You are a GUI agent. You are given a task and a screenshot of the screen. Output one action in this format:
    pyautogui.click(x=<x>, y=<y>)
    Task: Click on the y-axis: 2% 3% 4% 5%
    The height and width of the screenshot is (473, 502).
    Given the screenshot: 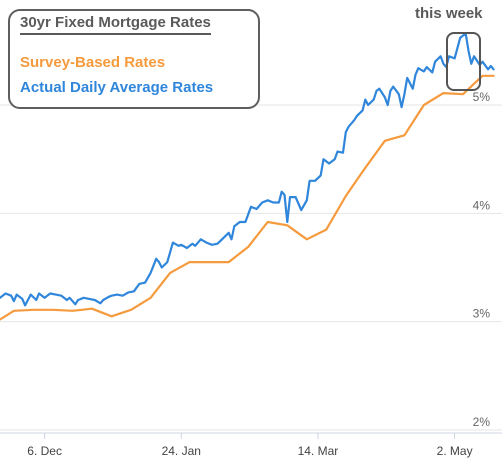 What is the action you would take?
    pyautogui.click(x=482, y=259)
    